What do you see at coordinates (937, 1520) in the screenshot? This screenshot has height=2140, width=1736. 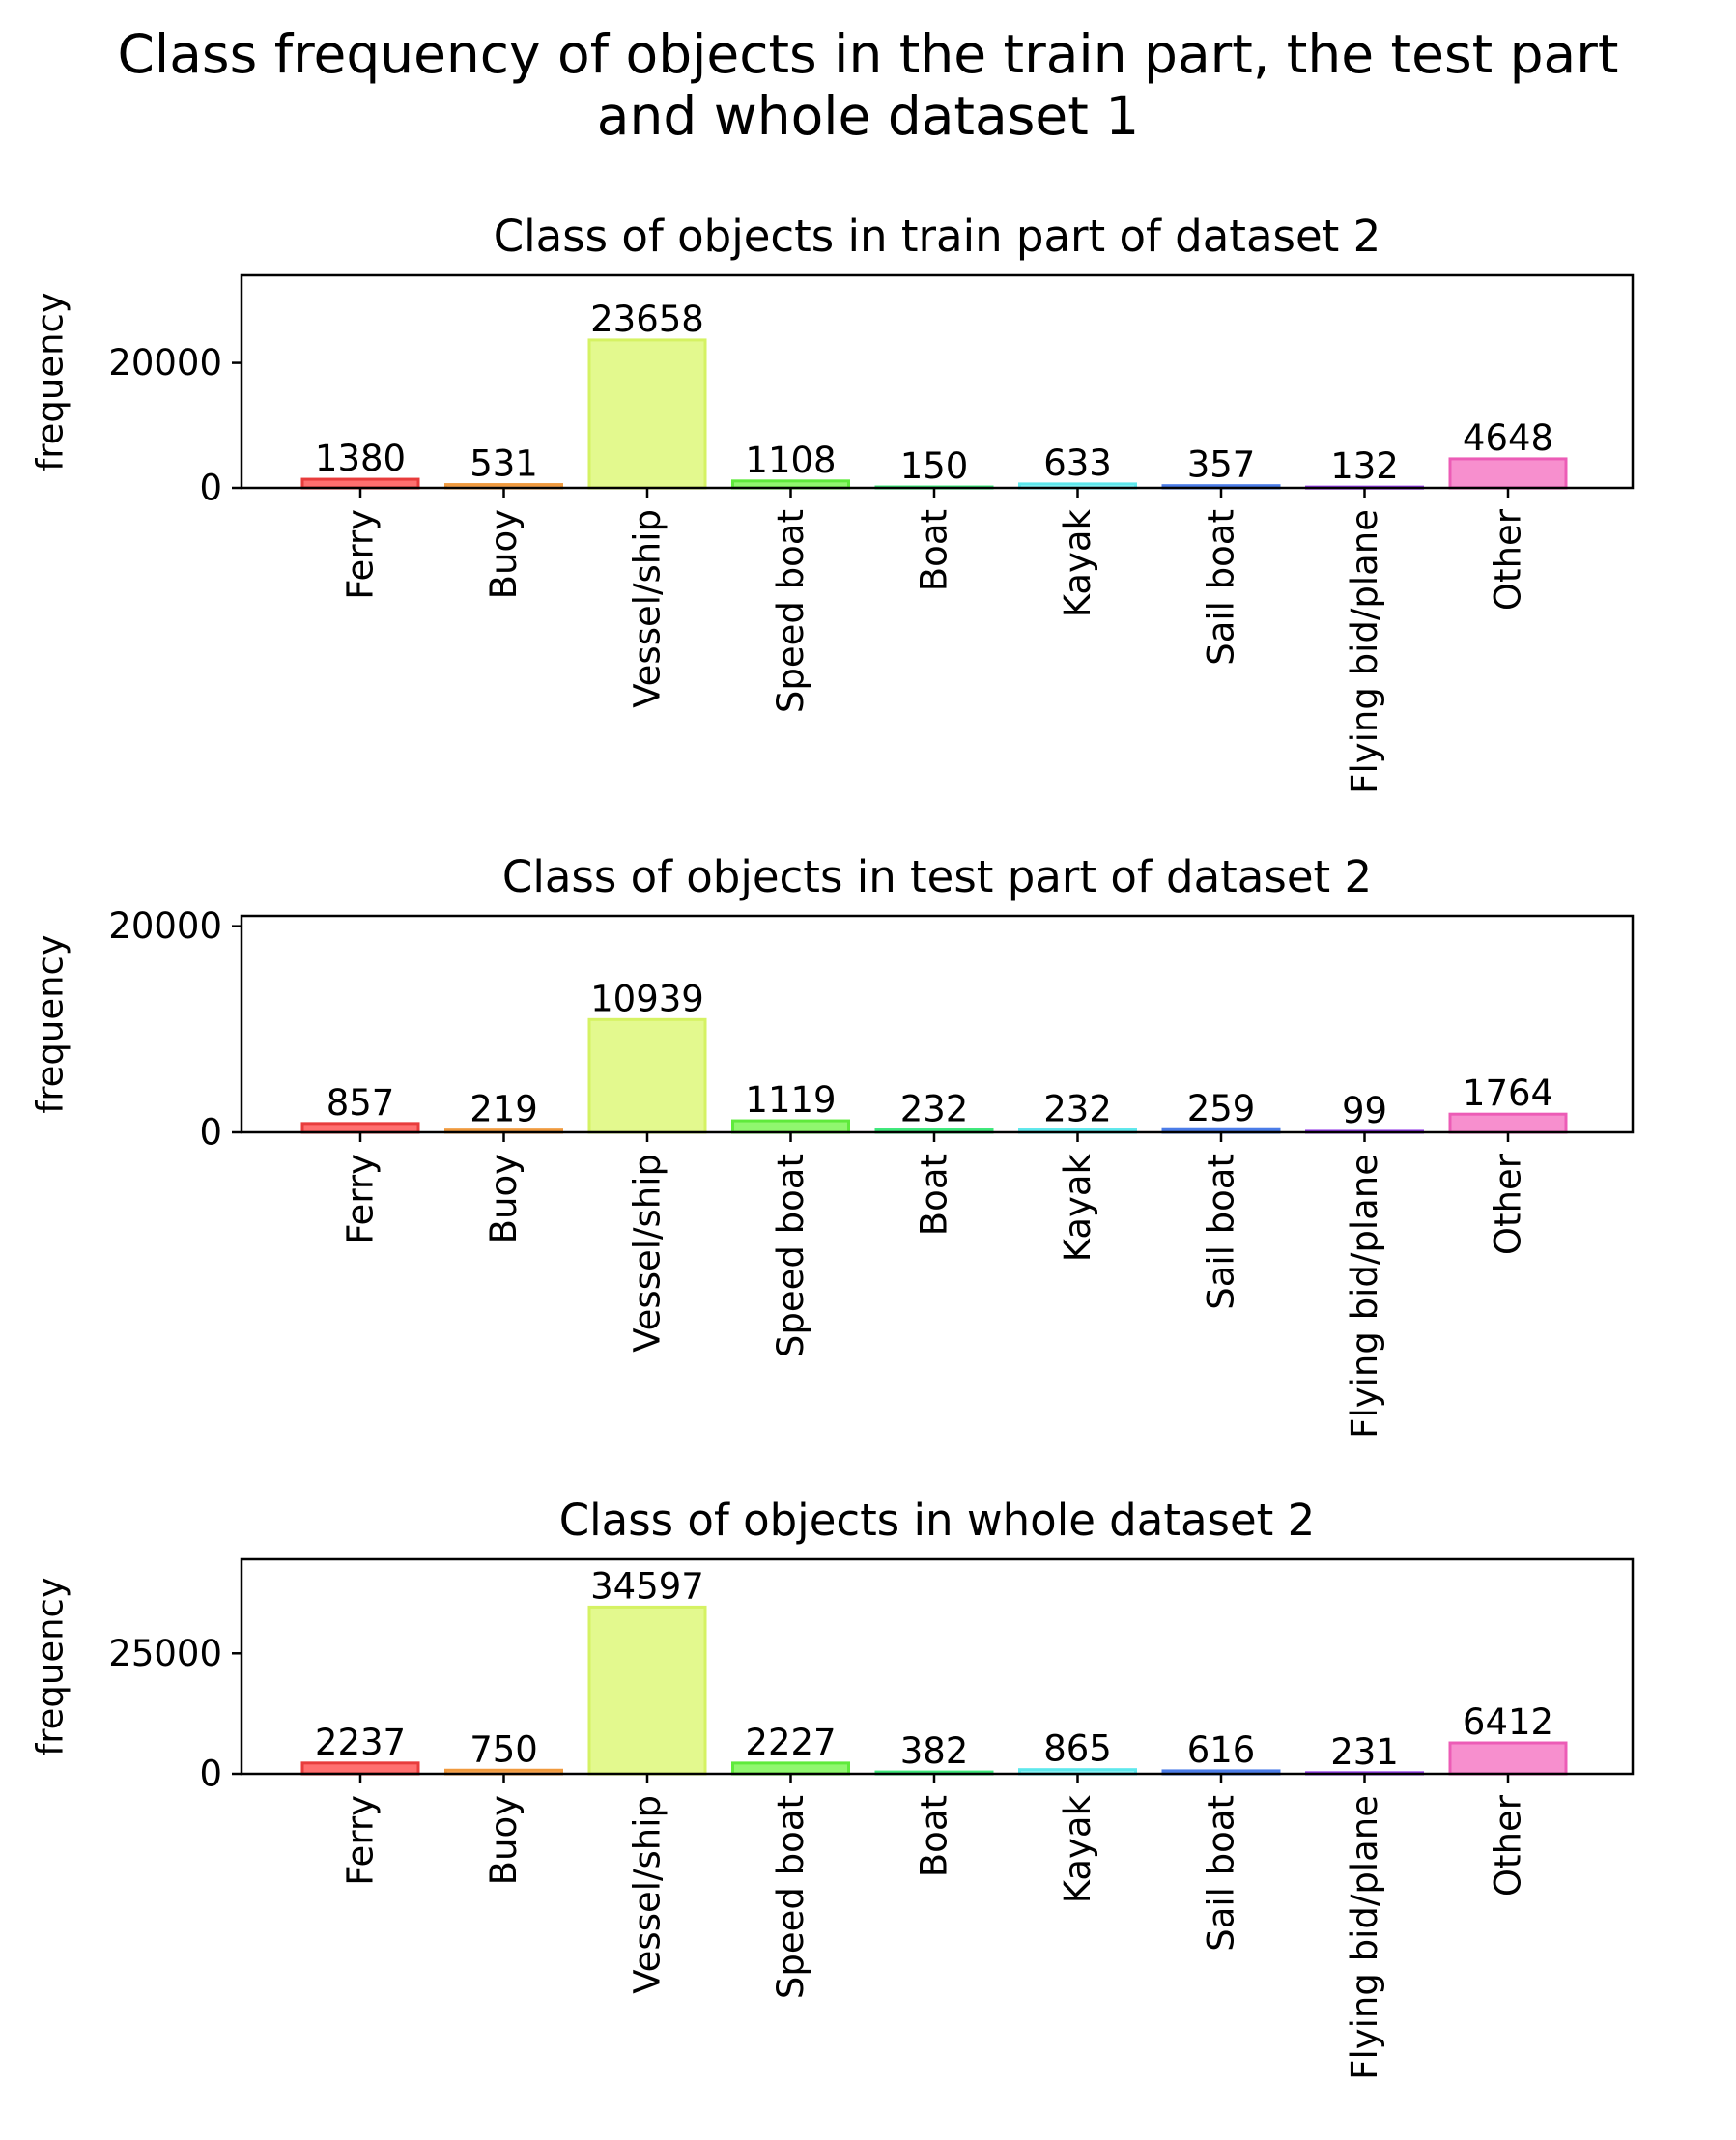 I see `chart-title: Class of objects in whole dataset 2` at bounding box center [937, 1520].